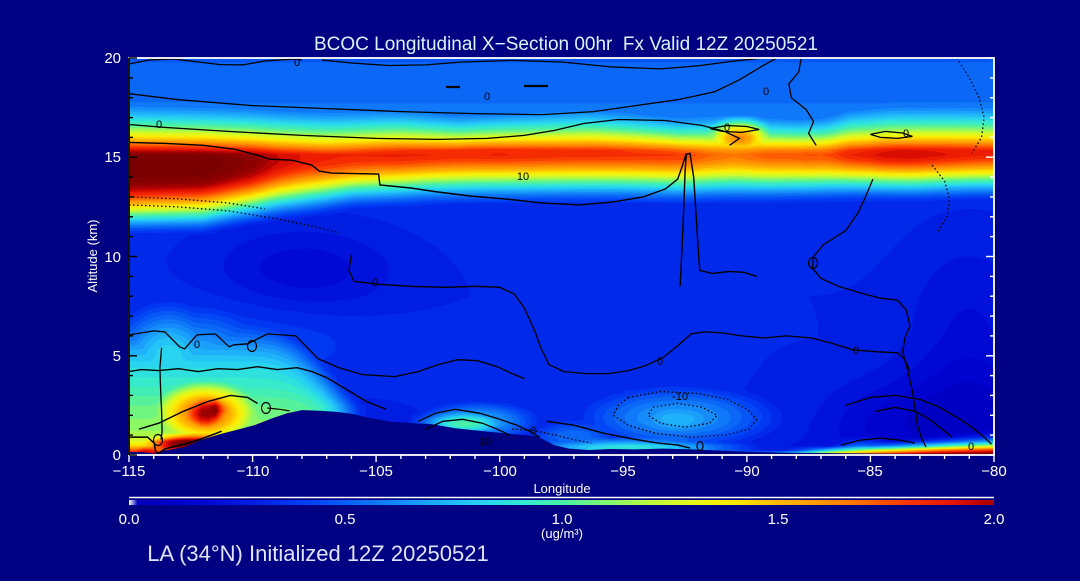 The width and height of the screenshot is (1080, 581). What do you see at coordinates (746, 471) in the screenshot?
I see `svg-text: −90` at bounding box center [746, 471].